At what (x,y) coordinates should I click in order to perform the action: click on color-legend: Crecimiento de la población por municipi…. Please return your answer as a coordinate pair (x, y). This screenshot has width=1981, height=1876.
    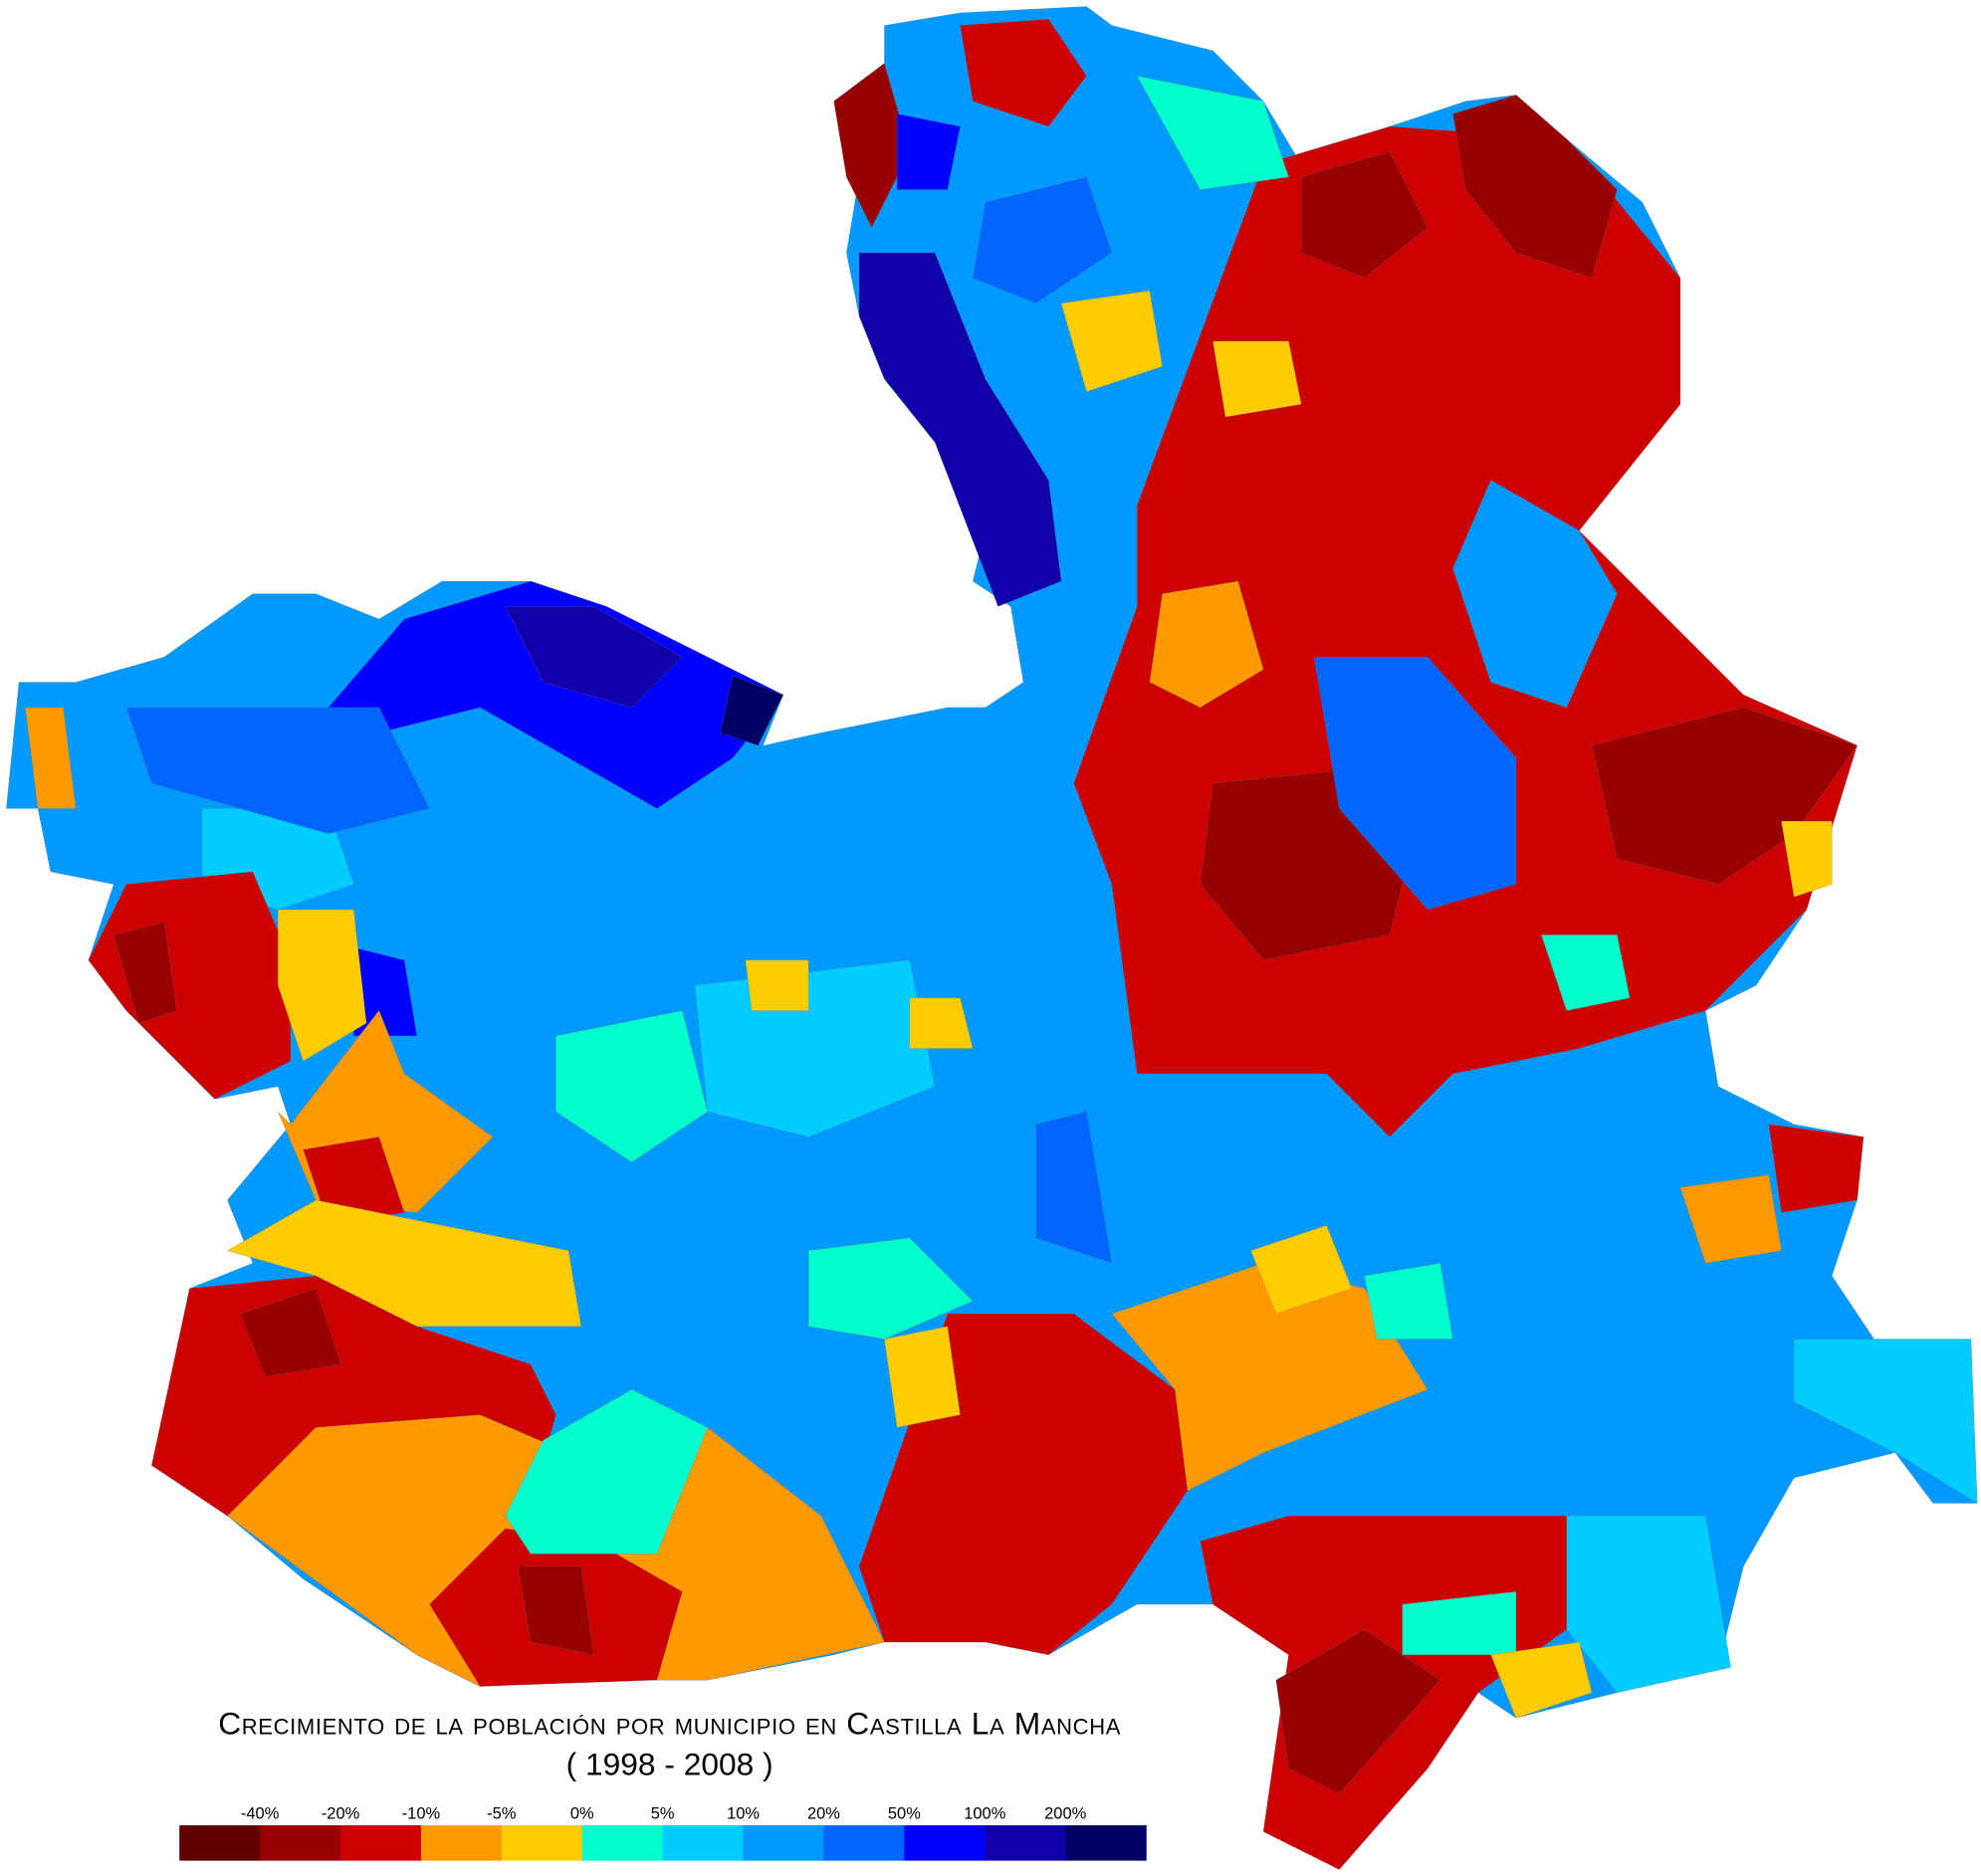
    Looking at the image, I should click on (663, 1783).